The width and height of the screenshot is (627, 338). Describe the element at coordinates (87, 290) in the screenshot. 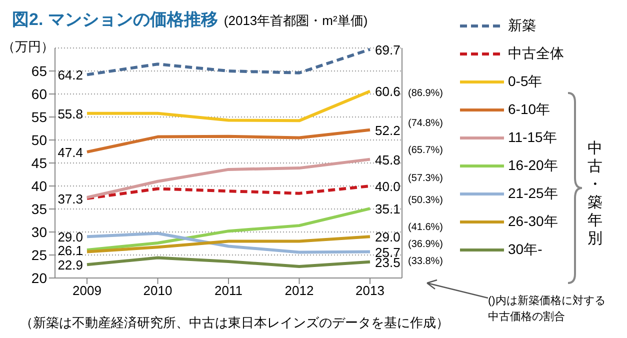

I see `x-tick-label: 2009` at that location.